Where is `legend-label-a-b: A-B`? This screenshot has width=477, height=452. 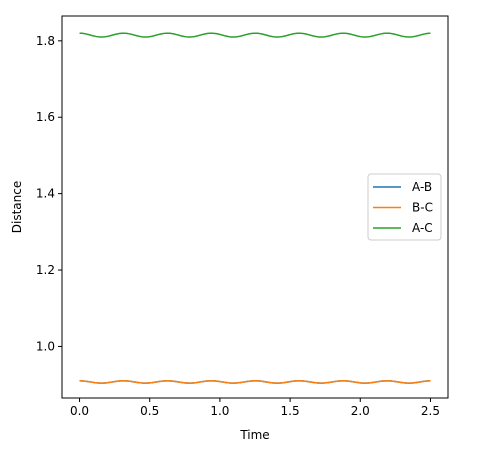
legend-label-a-b: A-B is located at coordinates (422, 187).